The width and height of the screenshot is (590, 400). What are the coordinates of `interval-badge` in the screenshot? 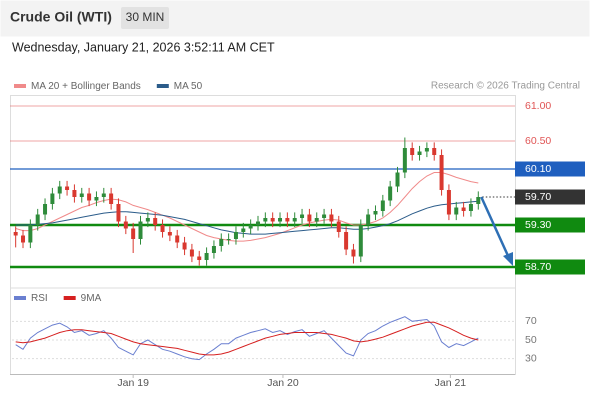 It's located at (145, 18).